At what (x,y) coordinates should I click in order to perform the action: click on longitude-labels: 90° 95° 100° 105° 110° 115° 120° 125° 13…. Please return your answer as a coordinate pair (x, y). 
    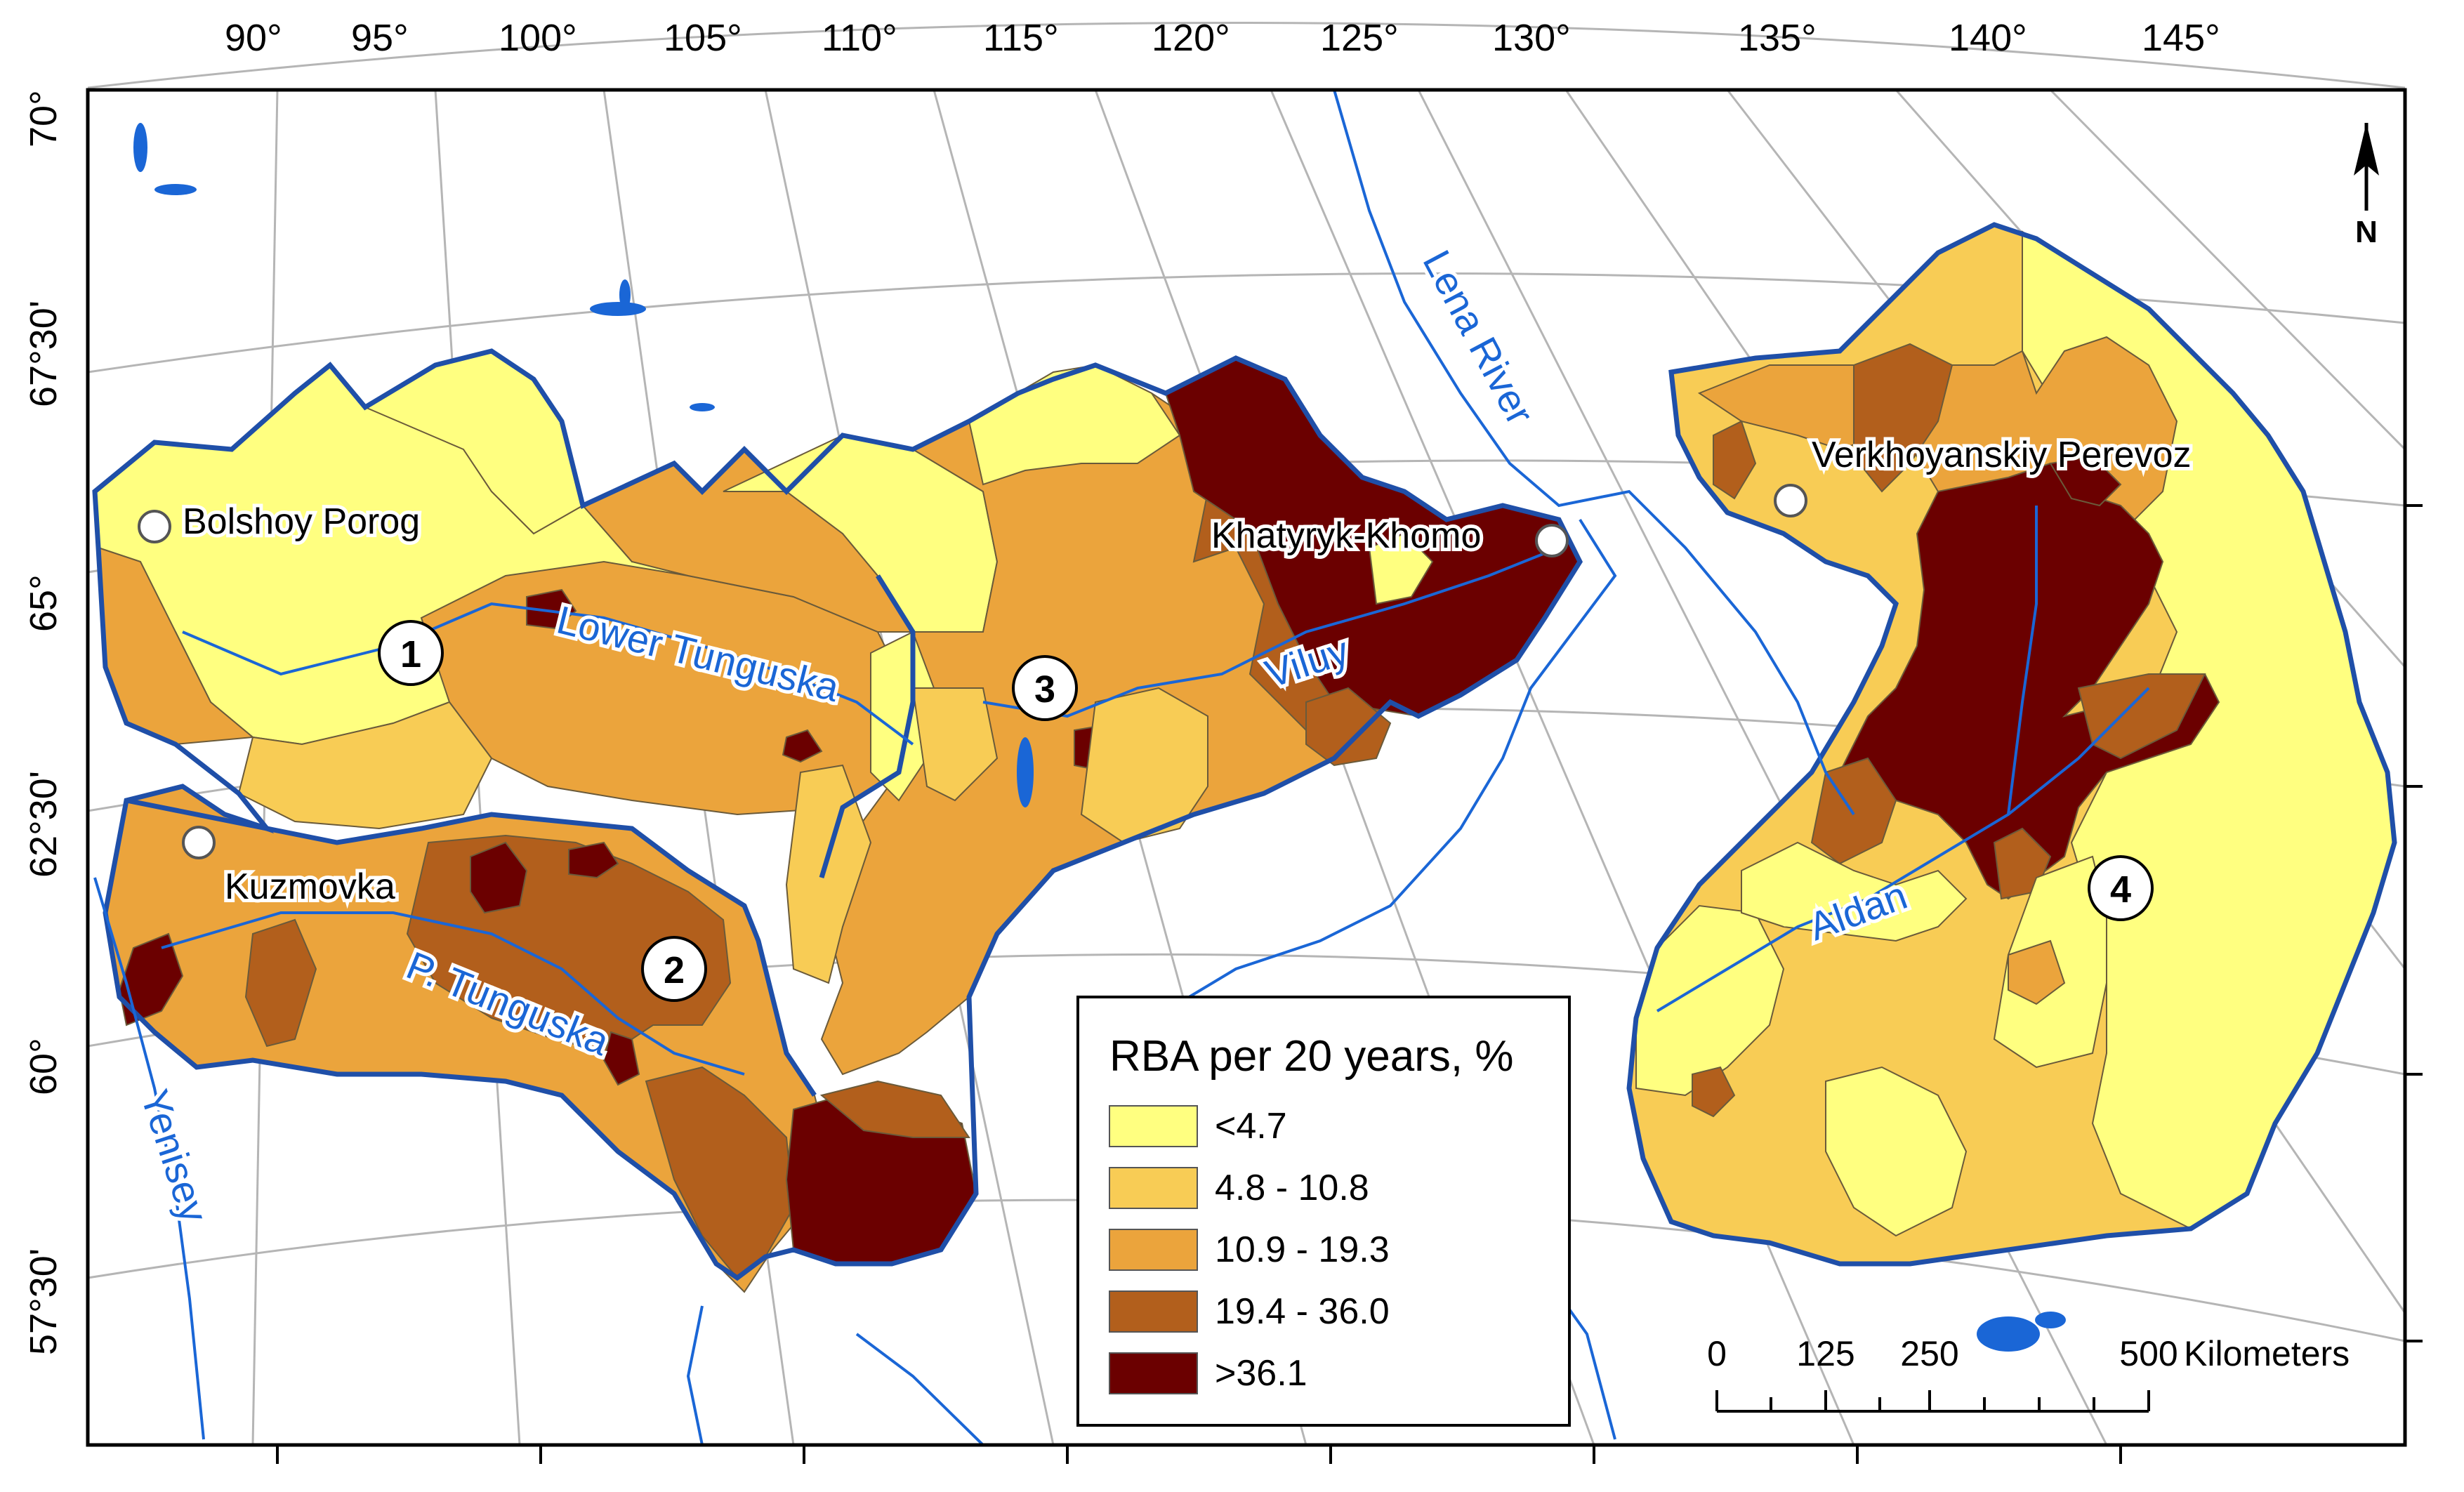
    Looking at the image, I should click on (1222, 38).